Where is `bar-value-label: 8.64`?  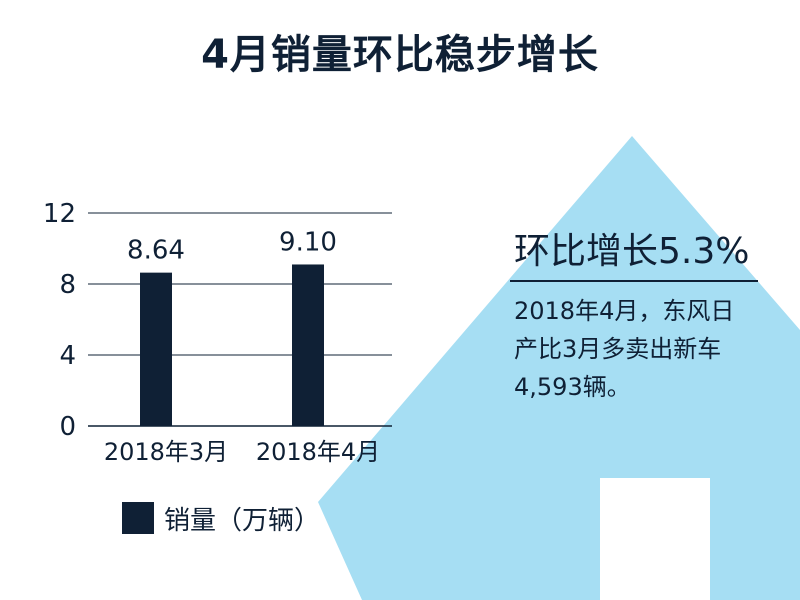
bar-value-label: 8.64 is located at coordinates (156, 251).